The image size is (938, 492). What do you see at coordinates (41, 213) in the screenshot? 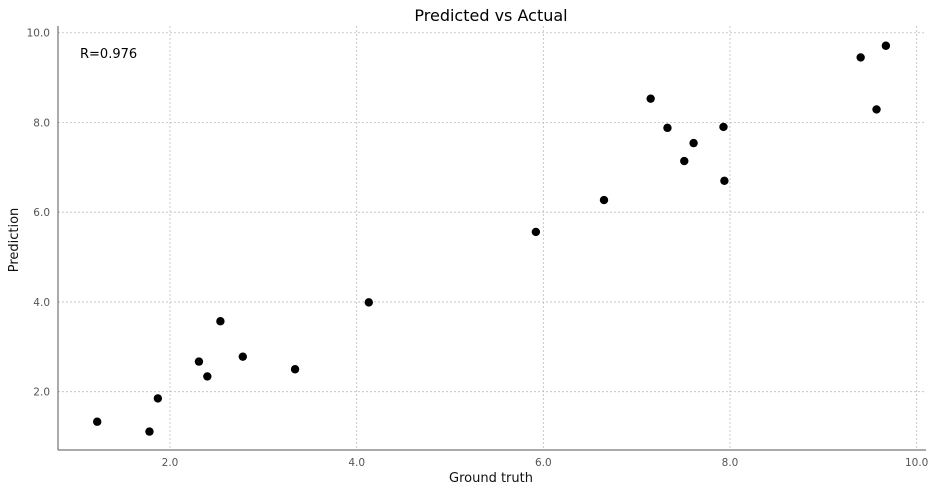
I see `y-tick-label: 6.0` at bounding box center [41, 213].